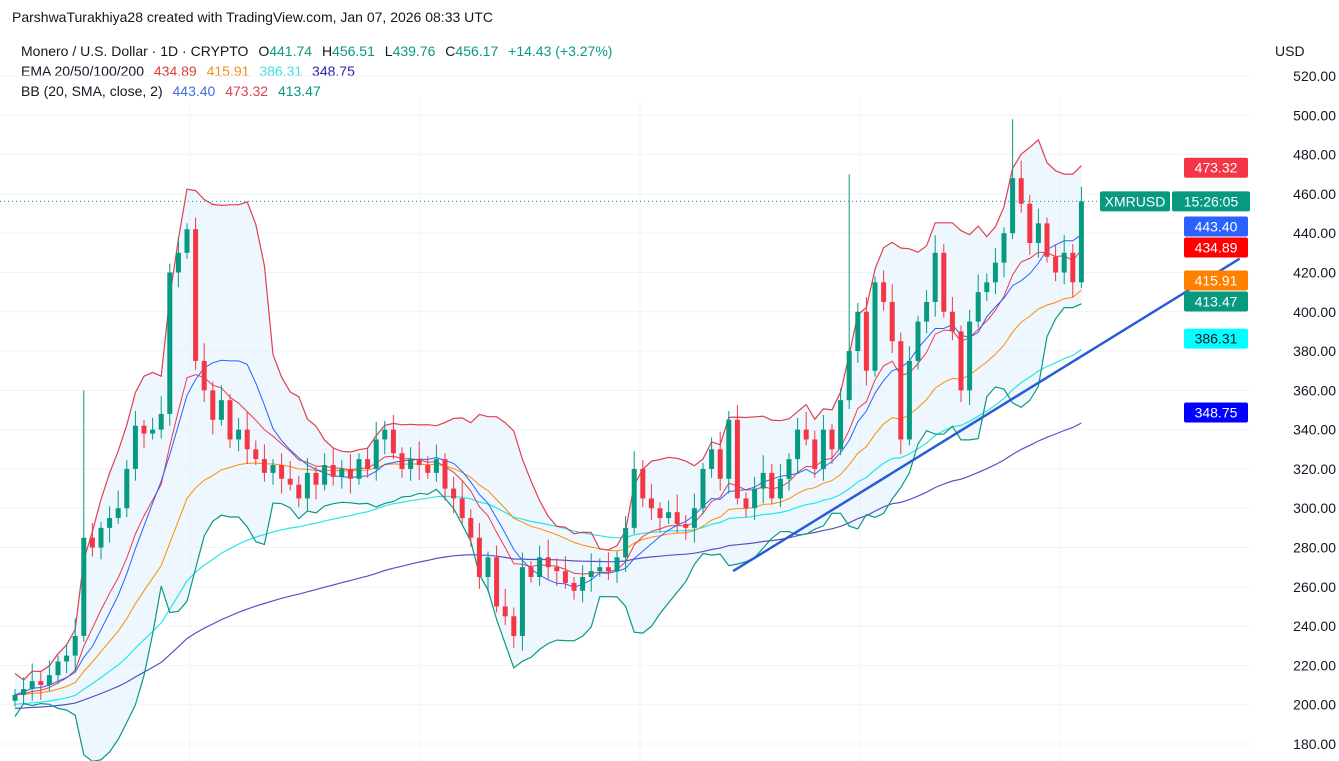  Describe the element at coordinates (92, 91) in the screenshot. I see `bb-label: BB (20, SMA, close, 2)` at that location.